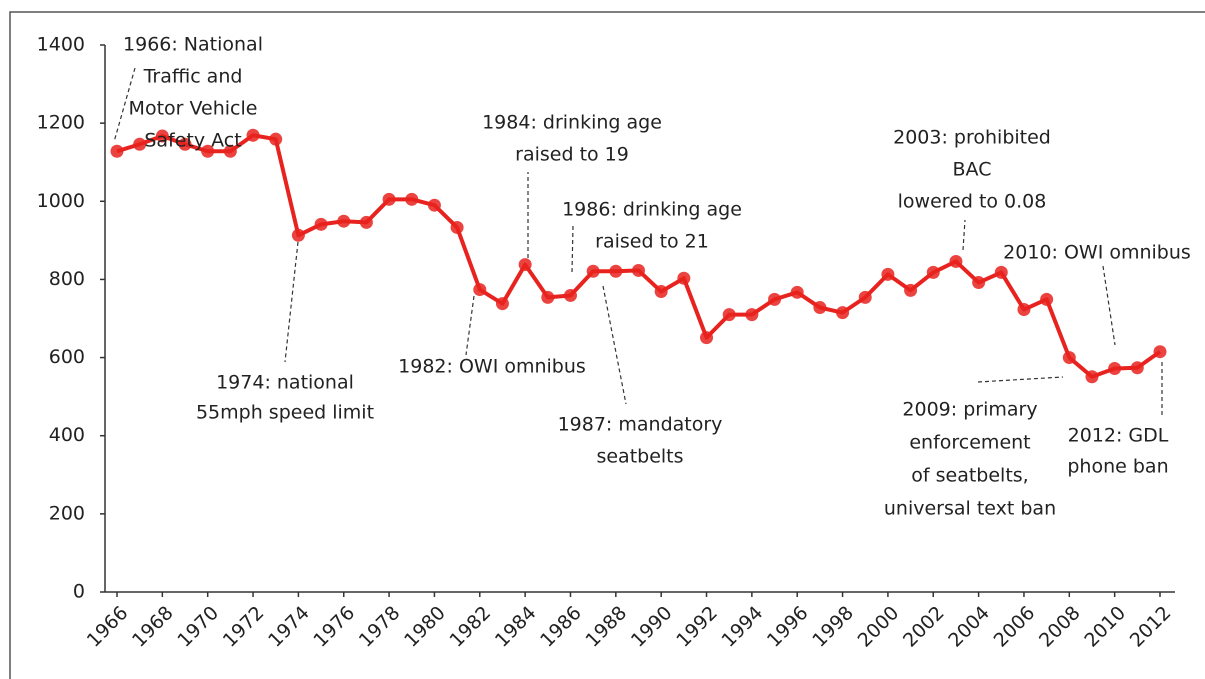  I want to click on y-tick-label: 200, so click(67, 513).